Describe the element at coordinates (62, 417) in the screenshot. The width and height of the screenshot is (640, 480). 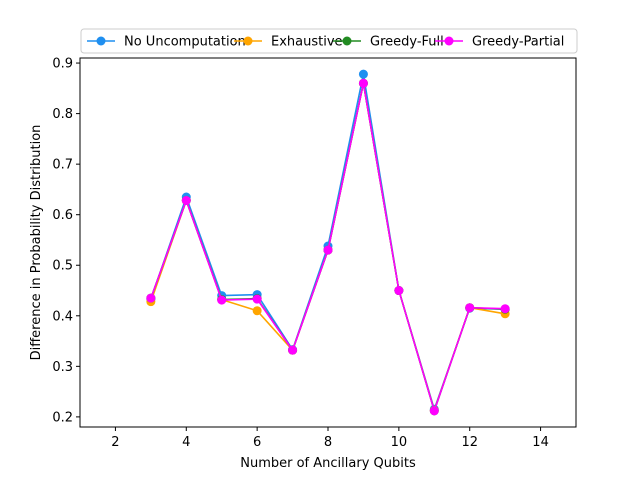
I see `y-tick-label: 0.2` at that location.